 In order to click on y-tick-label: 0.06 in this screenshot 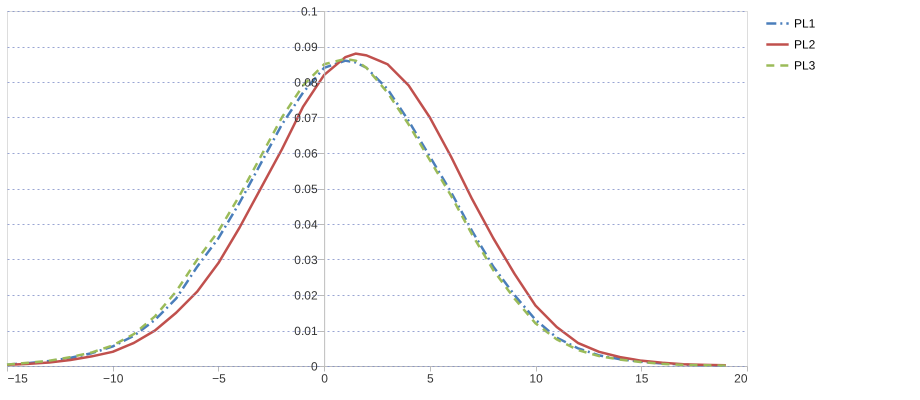, I will do `click(306, 153)`.